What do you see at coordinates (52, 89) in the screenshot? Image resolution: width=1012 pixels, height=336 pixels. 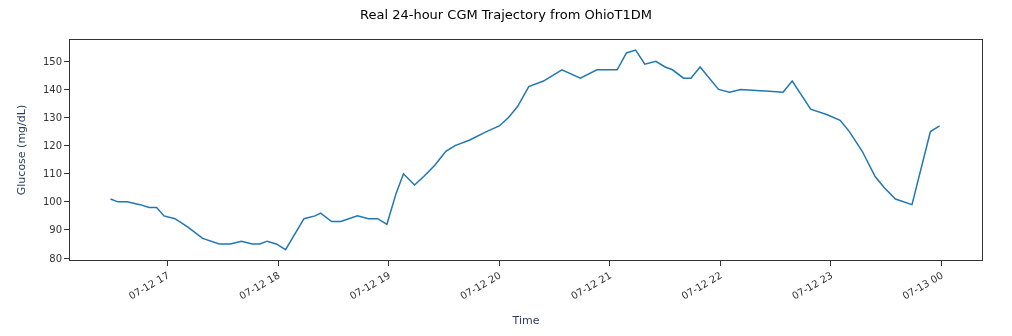 I see `y-tick-label: 140` at bounding box center [52, 89].